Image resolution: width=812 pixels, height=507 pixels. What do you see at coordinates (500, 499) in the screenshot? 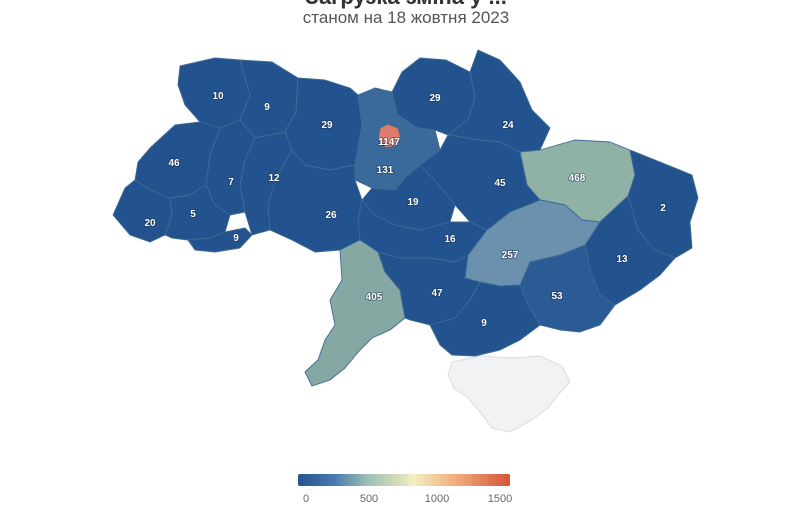
I see `legend-tick: 1500` at bounding box center [500, 499].